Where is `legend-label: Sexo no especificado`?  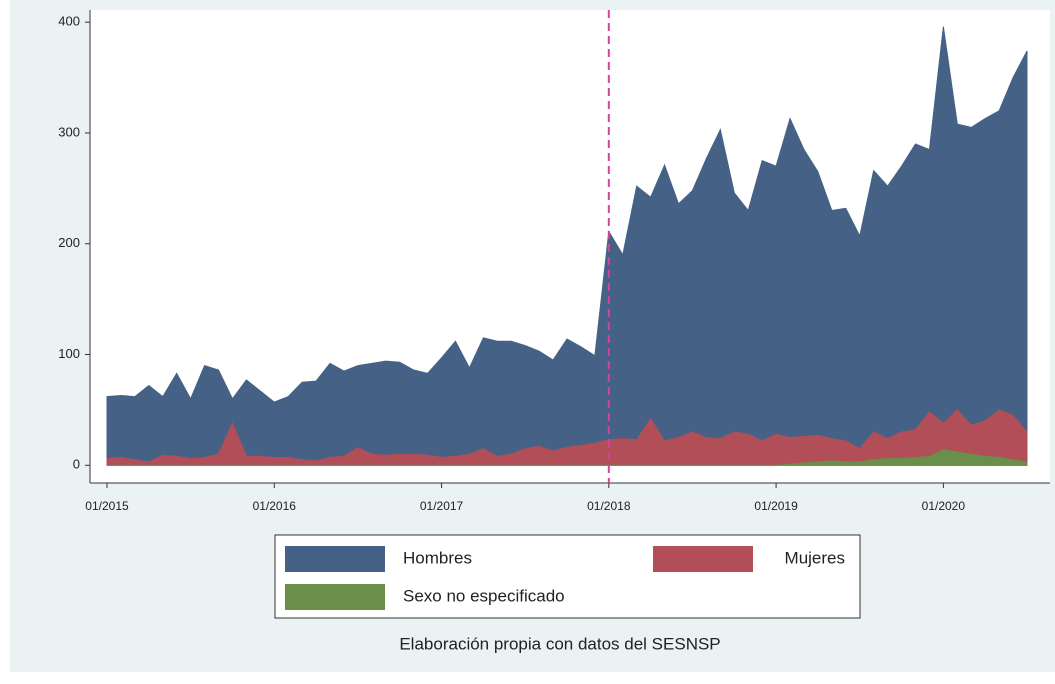 legend-label: Sexo no especificado is located at coordinates (484, 595).